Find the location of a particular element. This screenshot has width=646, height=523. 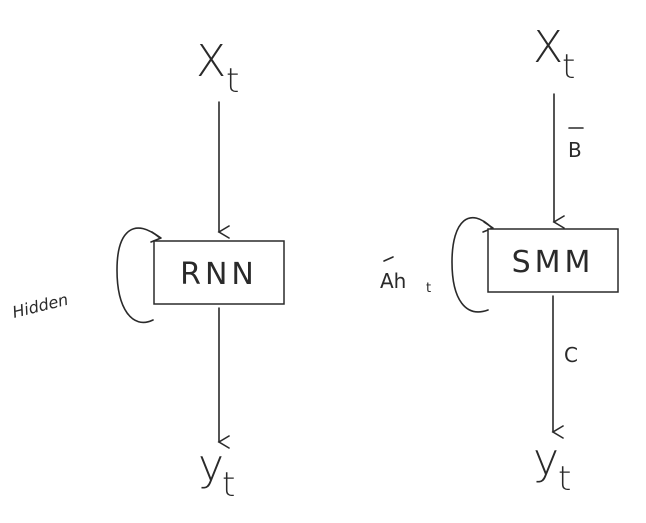

smm-input-subscript: t is located at coordinates (568, 67).